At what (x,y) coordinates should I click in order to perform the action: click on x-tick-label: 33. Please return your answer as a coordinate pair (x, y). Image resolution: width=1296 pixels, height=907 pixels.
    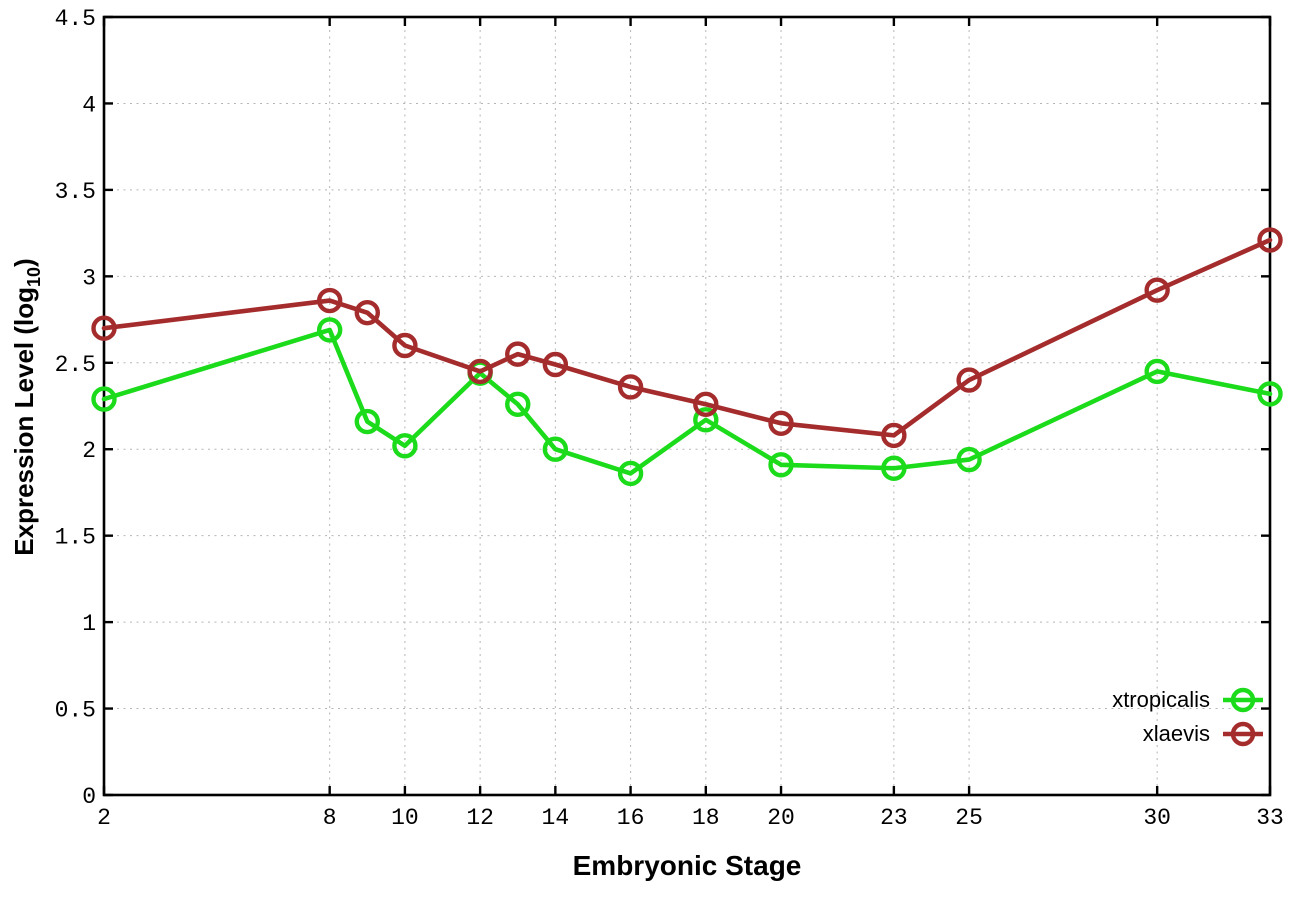
    Looking at the image, I should click on (1270, 818).